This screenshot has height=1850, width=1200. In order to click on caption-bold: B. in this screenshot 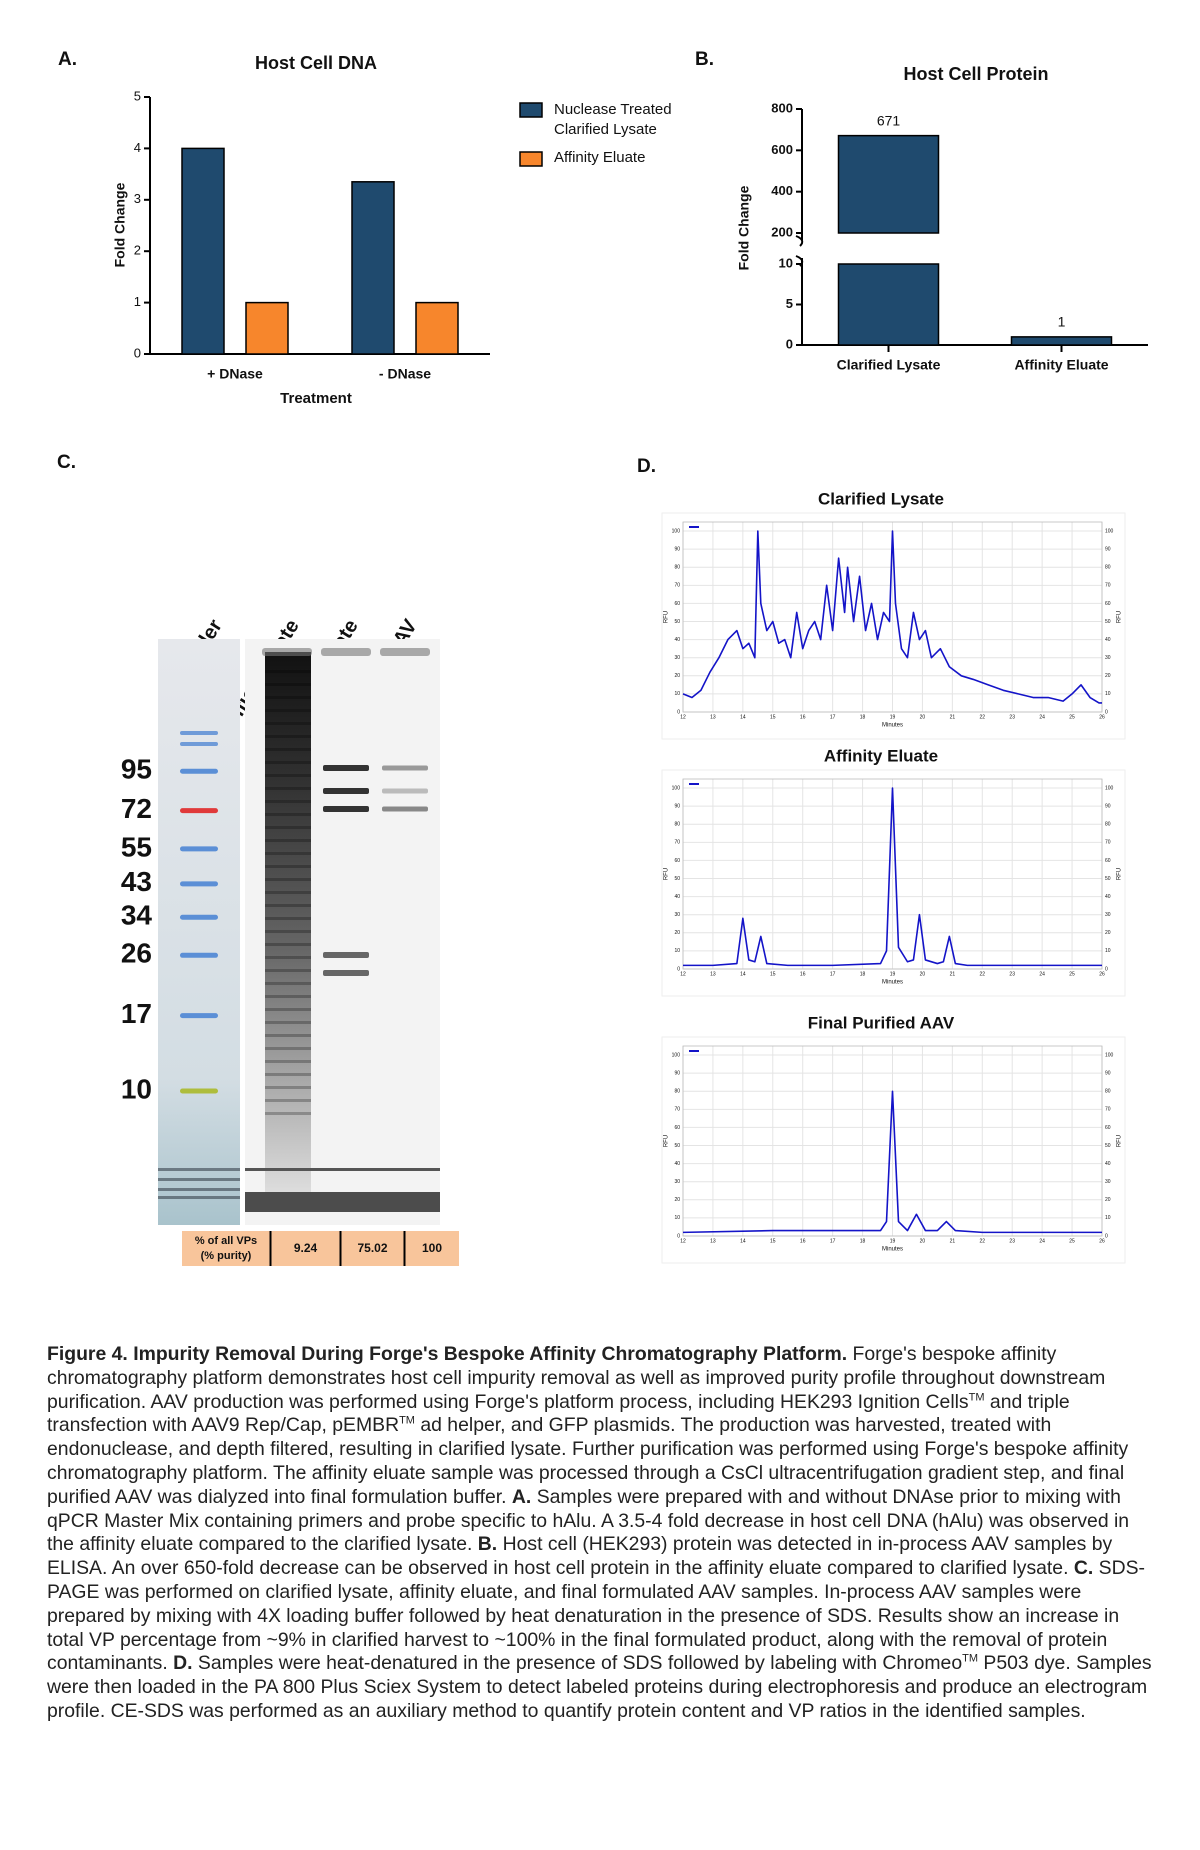, I will do `click(487, 1544)`.